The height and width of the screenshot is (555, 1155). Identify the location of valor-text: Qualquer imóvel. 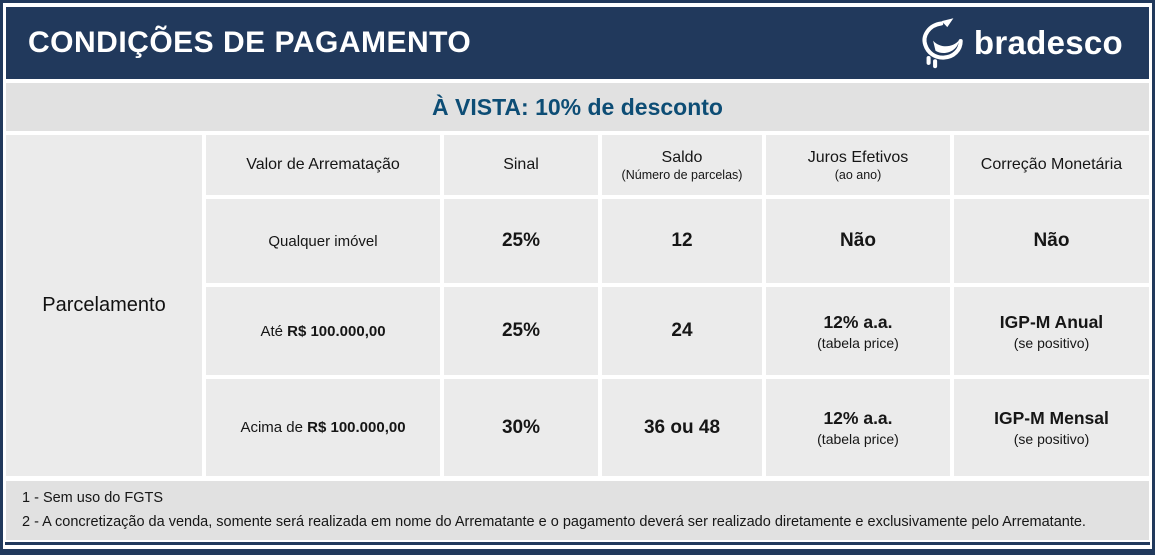
(323, 241).